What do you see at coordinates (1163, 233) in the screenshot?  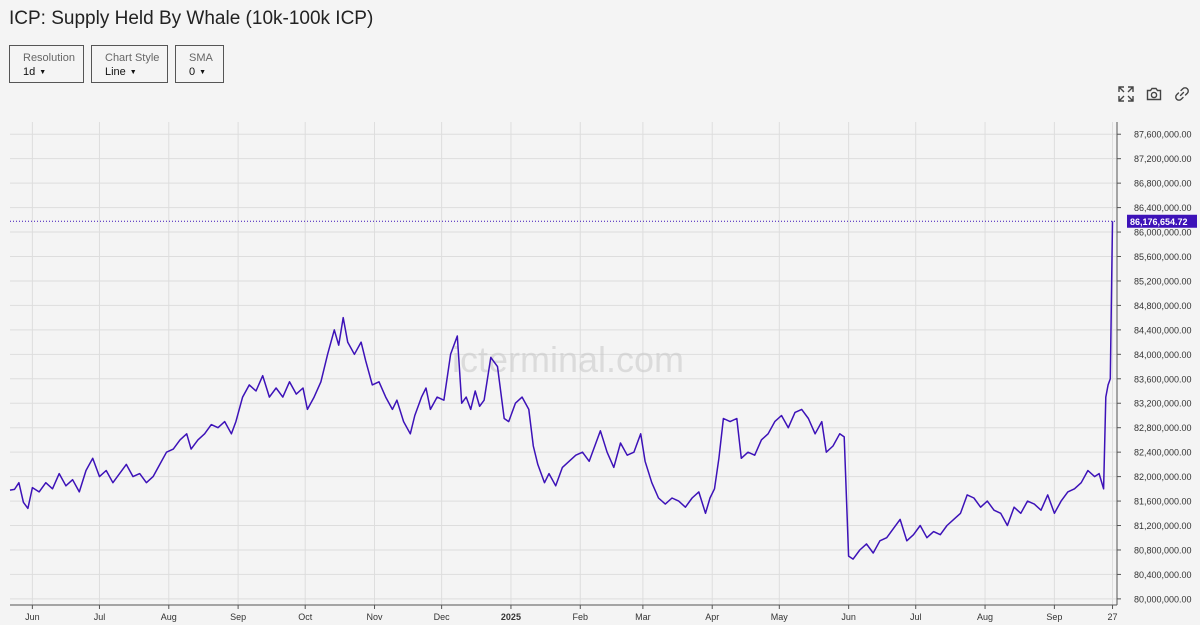 I see `y-tick-label: 86,000,000.00` at bounding box center [1163, 233].